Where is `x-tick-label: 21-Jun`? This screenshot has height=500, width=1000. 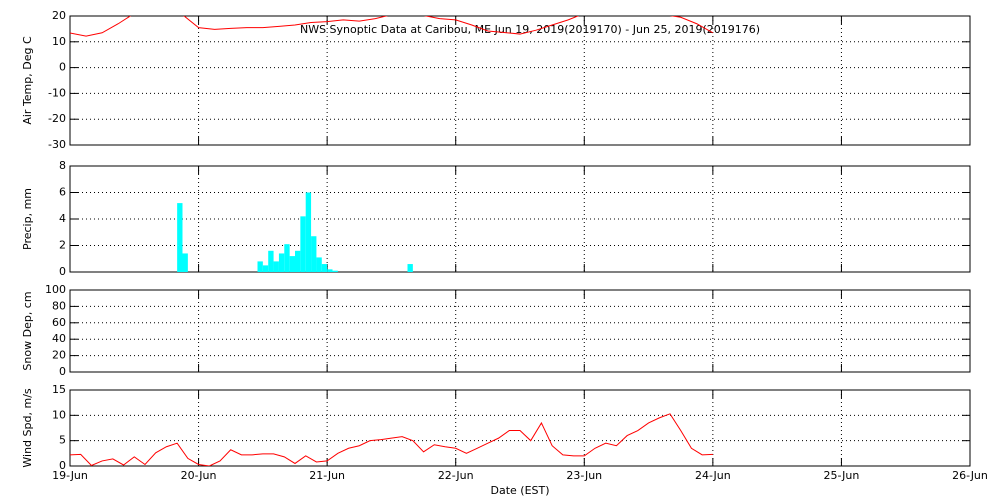 x-tick-label: 21-Jun is located at coordinates (327, 475).